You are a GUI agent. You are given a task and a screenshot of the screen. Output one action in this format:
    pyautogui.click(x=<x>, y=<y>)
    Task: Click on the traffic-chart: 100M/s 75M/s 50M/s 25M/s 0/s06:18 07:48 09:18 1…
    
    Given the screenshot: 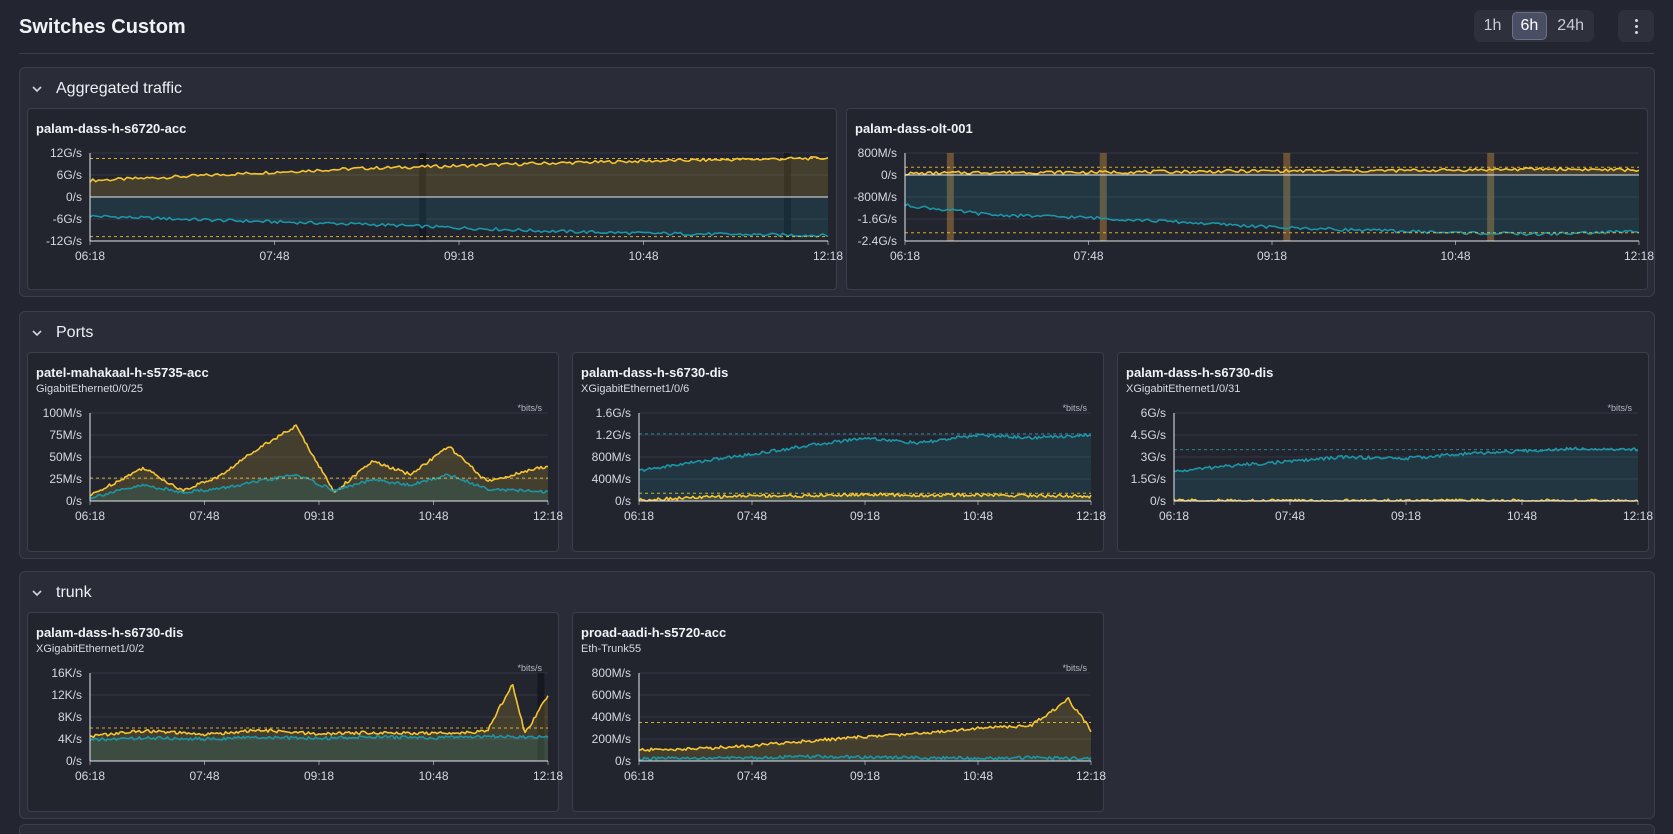 What is the action you would take?
    pyautogui.click(x=303, y=464)
    